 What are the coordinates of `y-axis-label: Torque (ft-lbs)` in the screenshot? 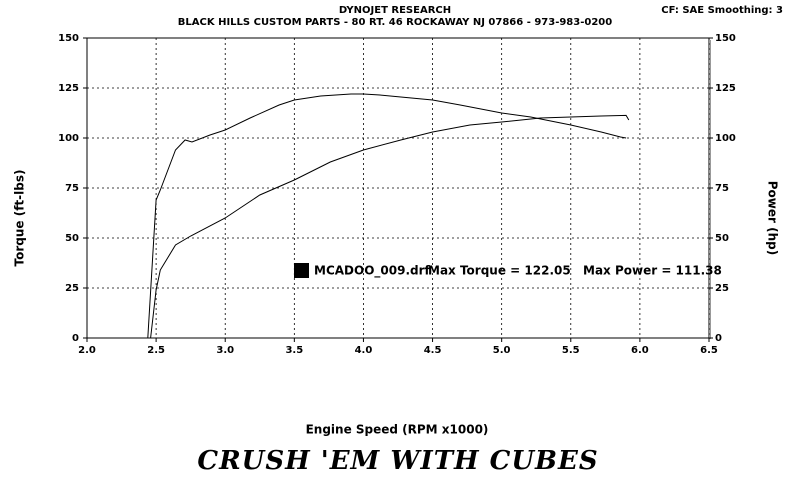 It's located at (20, 218).